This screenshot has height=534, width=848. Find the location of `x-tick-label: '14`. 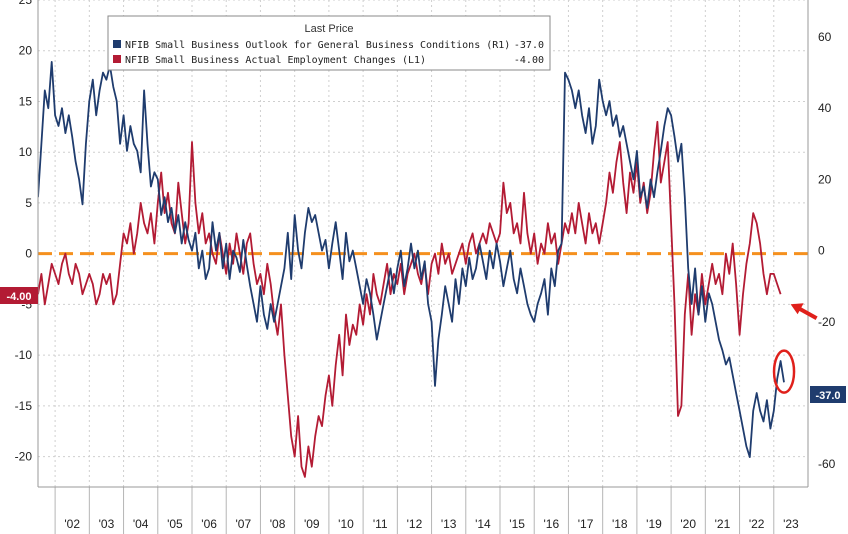

x-tick-label: '14 is located at coordinates (483, 524).